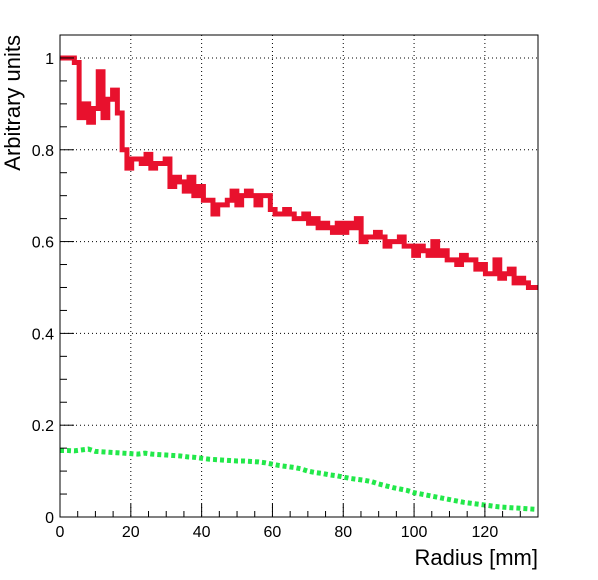  Describe the element at coordinates (202, 532) in the screenshot. I see `x-tick-label: 40` at that location.